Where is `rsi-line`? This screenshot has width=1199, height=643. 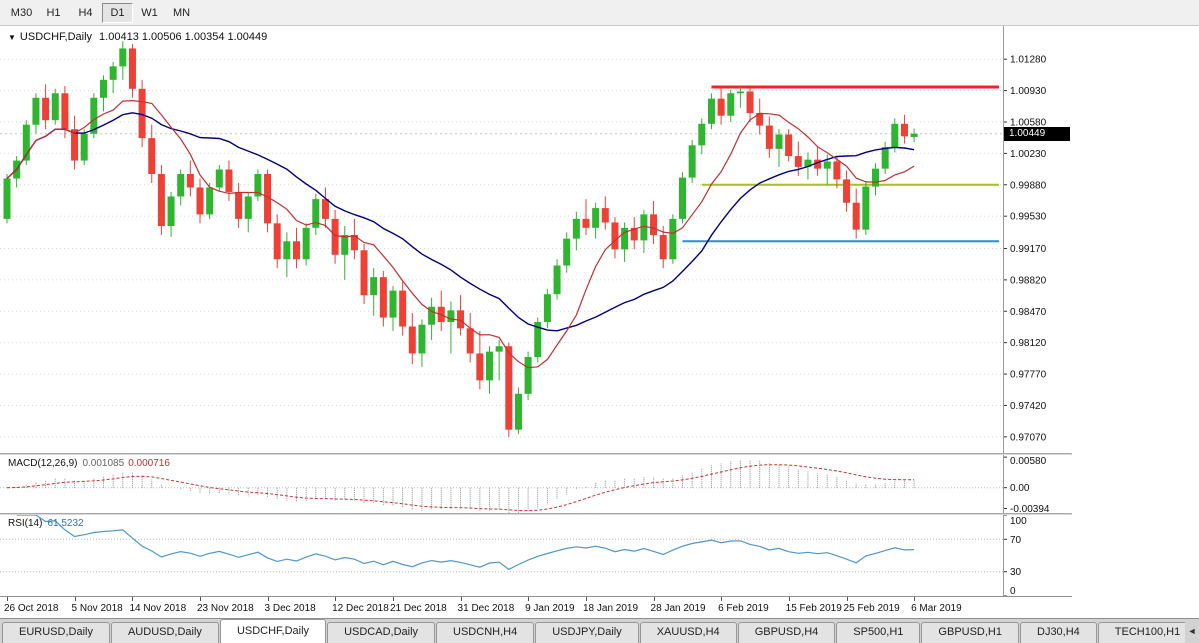
rsi-line is located at coordinates (465, 543).